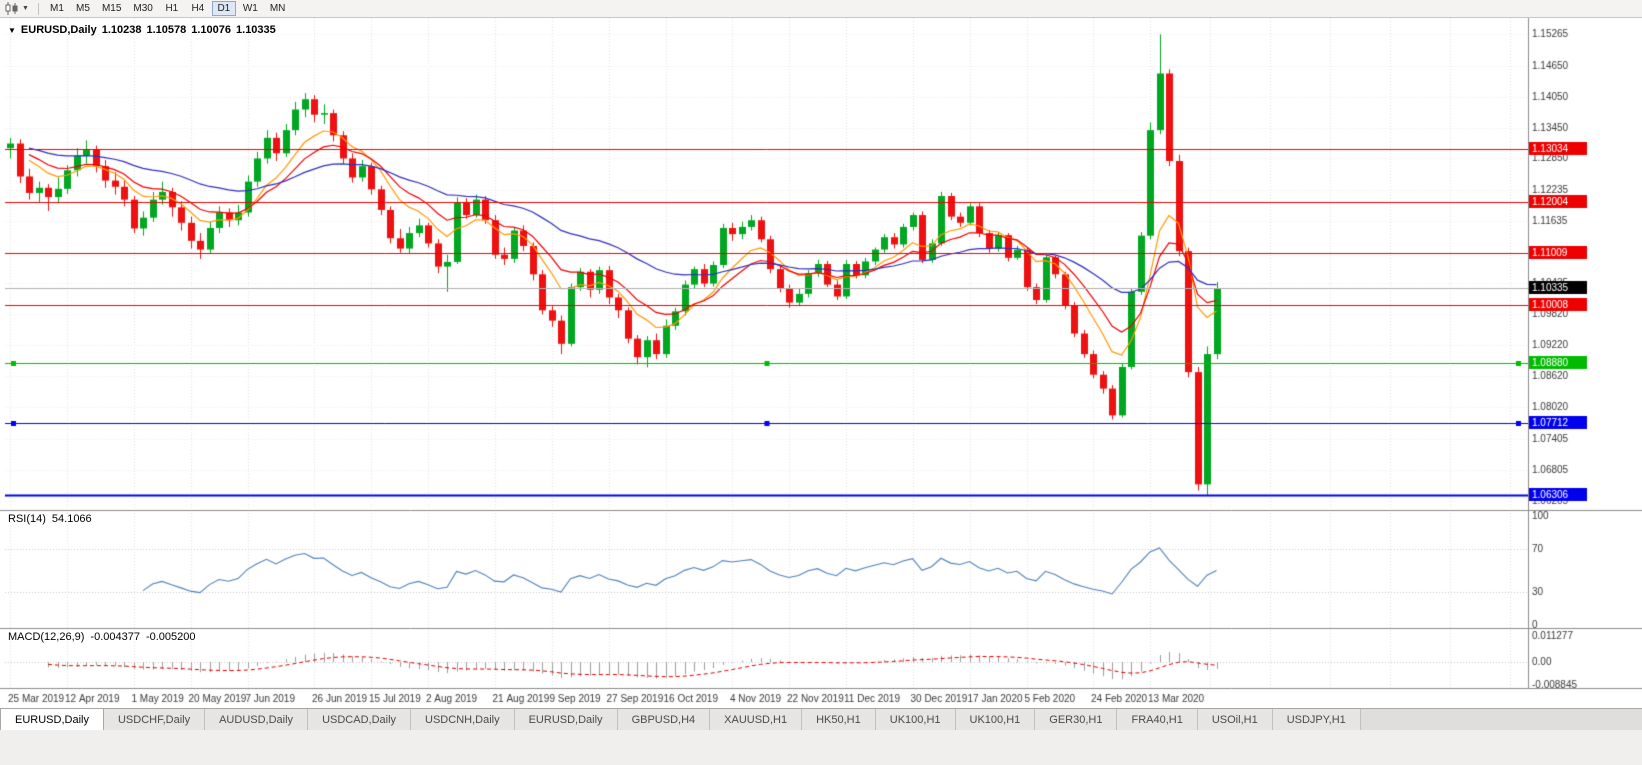 The height and width of the screenshot is (765, 1642). I want to click on chart-tab-8: HK50,H1, so click(839, 719).